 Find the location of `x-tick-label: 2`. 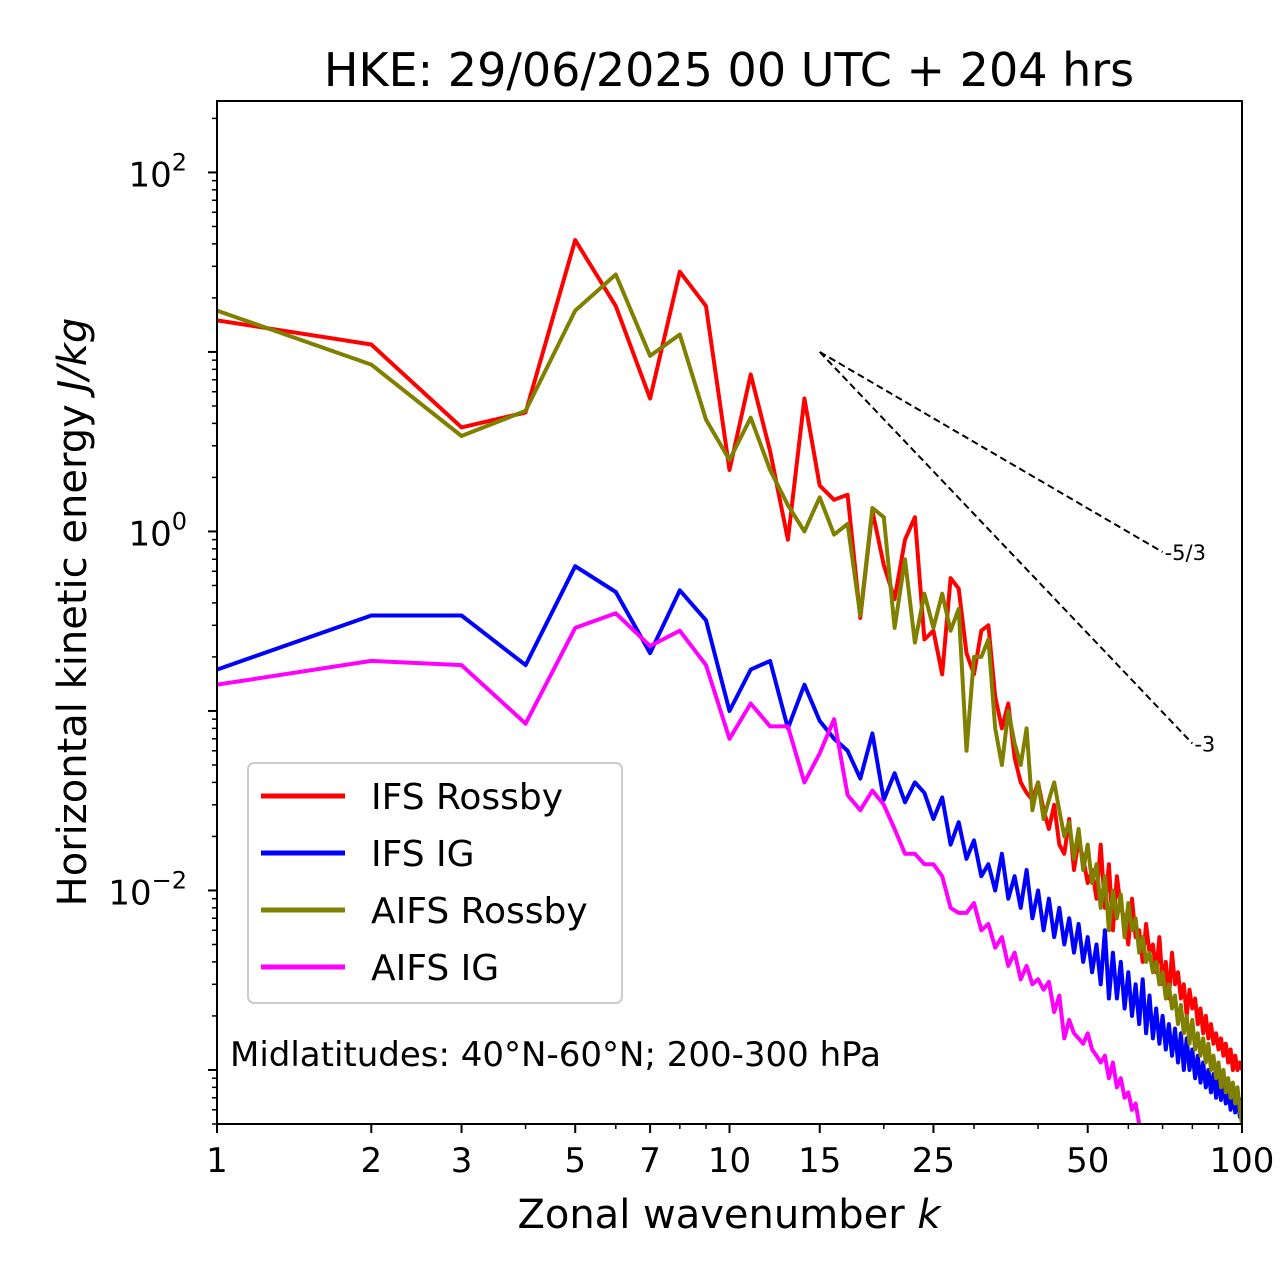

x-tick-label: 2 is located at coordinates (371, 1161).